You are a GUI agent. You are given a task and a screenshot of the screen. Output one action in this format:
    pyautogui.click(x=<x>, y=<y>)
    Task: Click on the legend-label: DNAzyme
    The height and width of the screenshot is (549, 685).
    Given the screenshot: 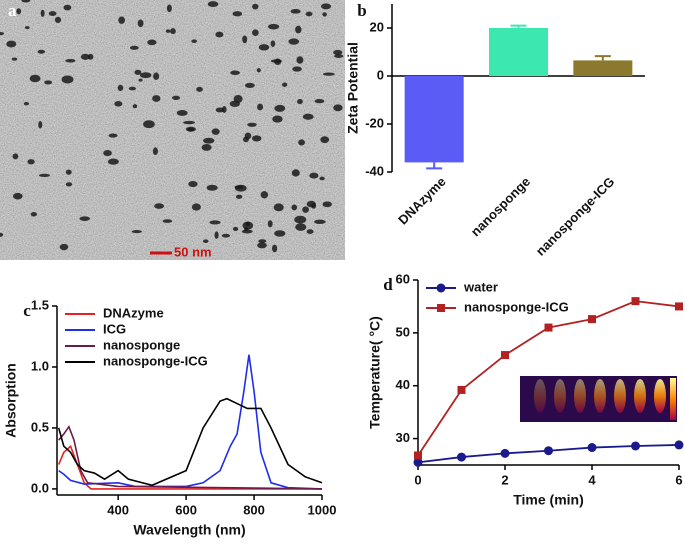 What is the action you would take?
    pyautogui.click(x=133, y=312)
    